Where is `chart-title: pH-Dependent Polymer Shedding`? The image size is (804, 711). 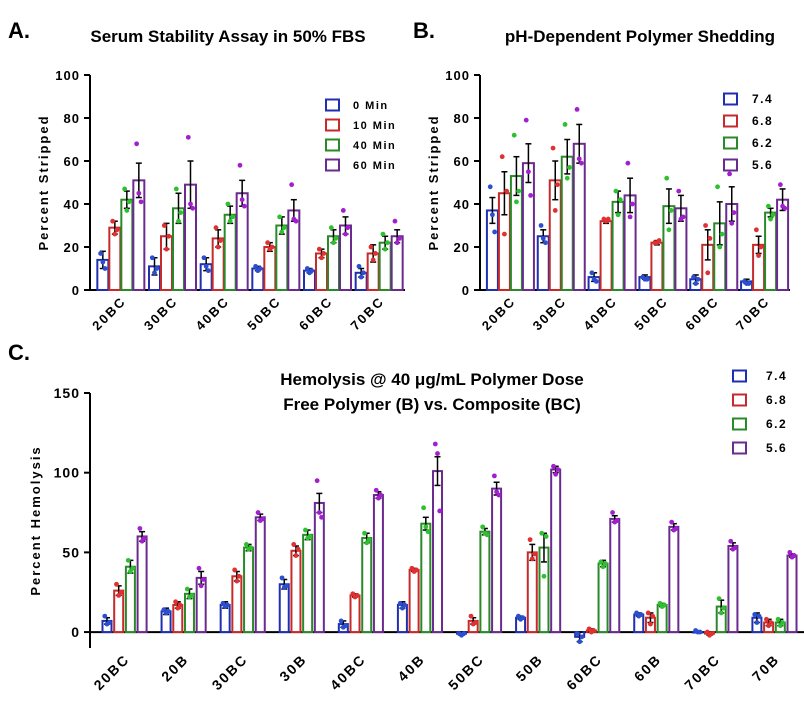 chart-title: pH-Dependent Polymer Shedding is located at coordinates (640, 36).